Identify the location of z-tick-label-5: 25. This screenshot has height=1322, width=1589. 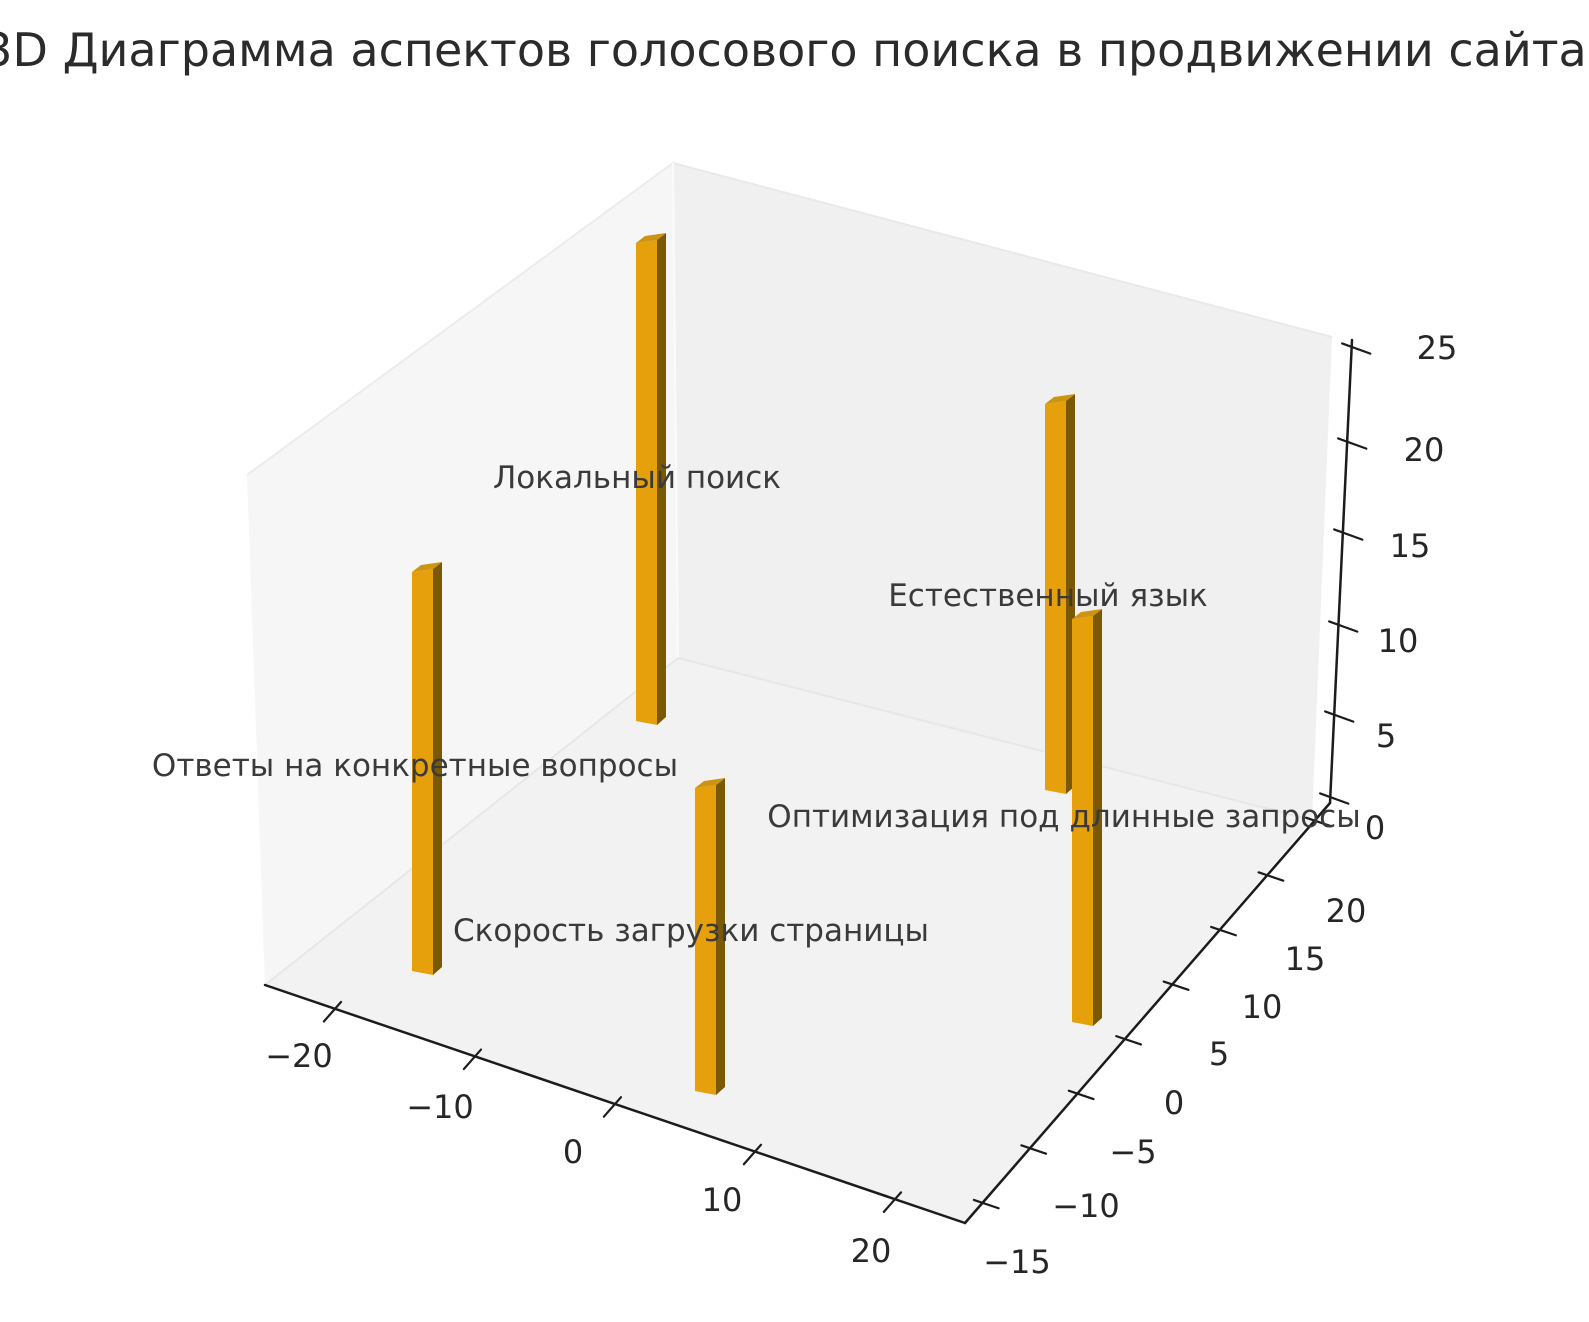
(1437, 348).